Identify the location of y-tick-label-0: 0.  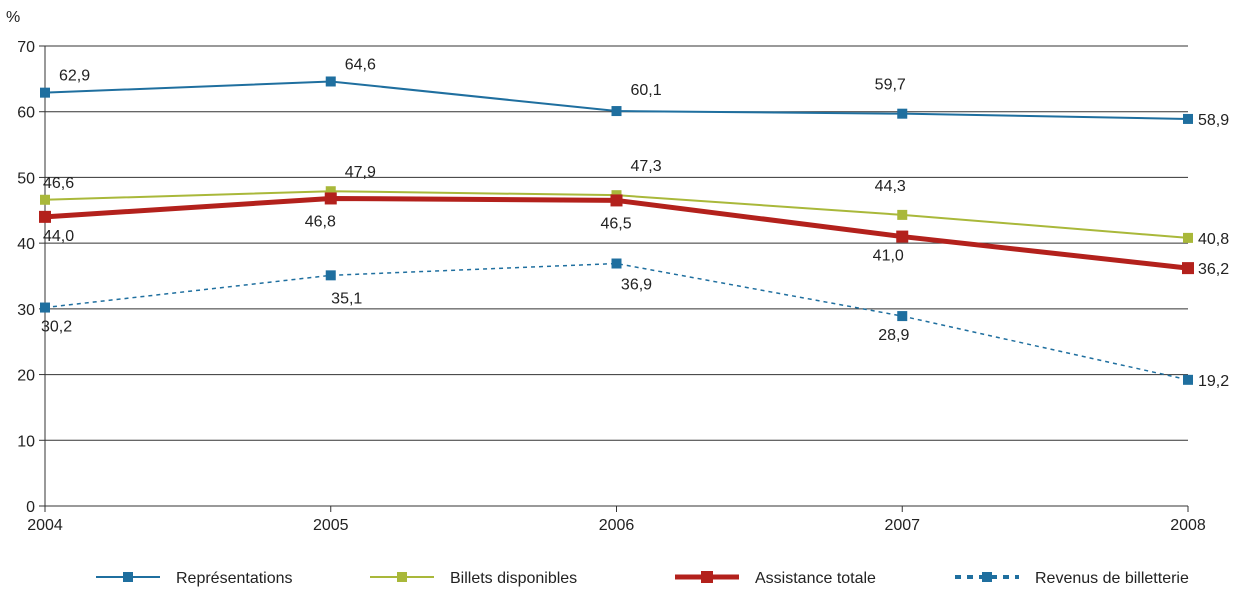
(30, 507).